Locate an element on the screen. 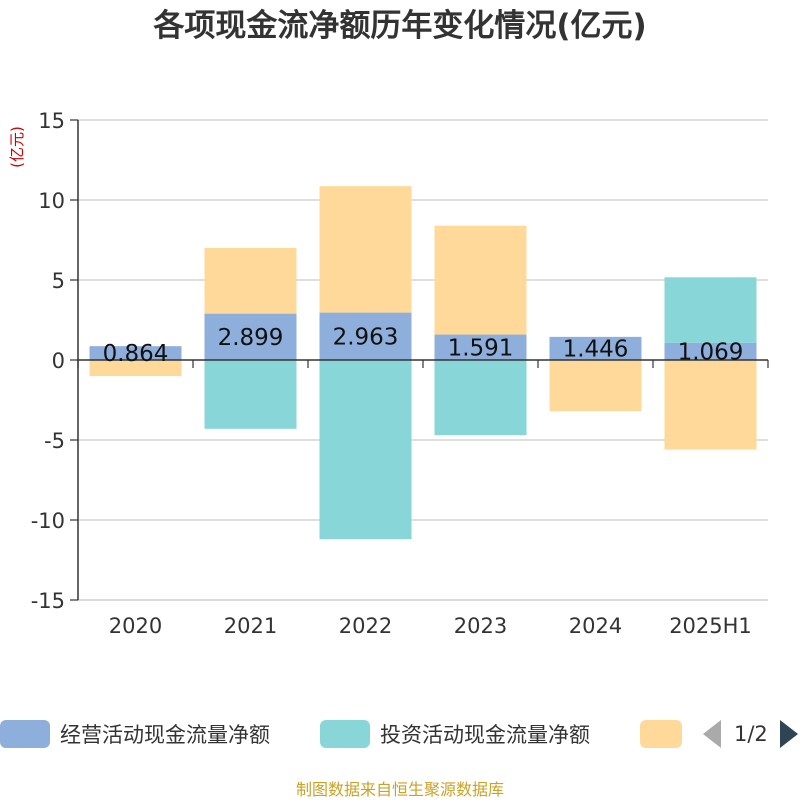 This screenshot has width=800, height=800. x-tick-label: 2024 is located at coordinates (595, 626).